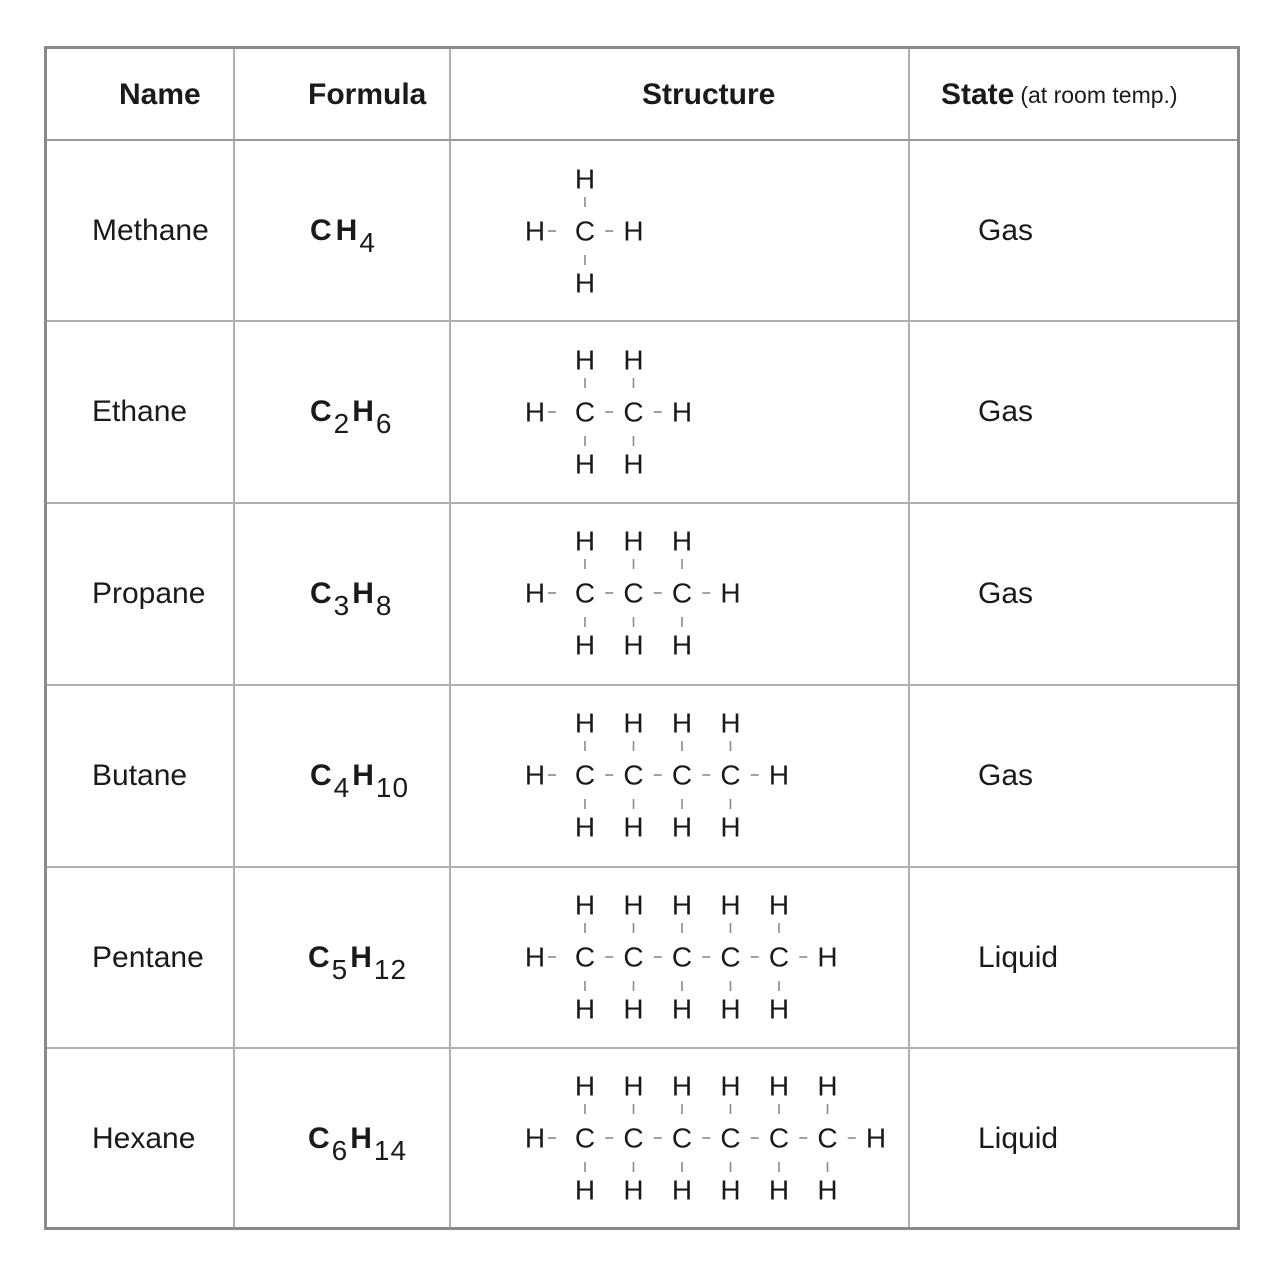 This screenshot has width=1280, height=1277. I want to click on row-name: Propane, so click(148, 594).